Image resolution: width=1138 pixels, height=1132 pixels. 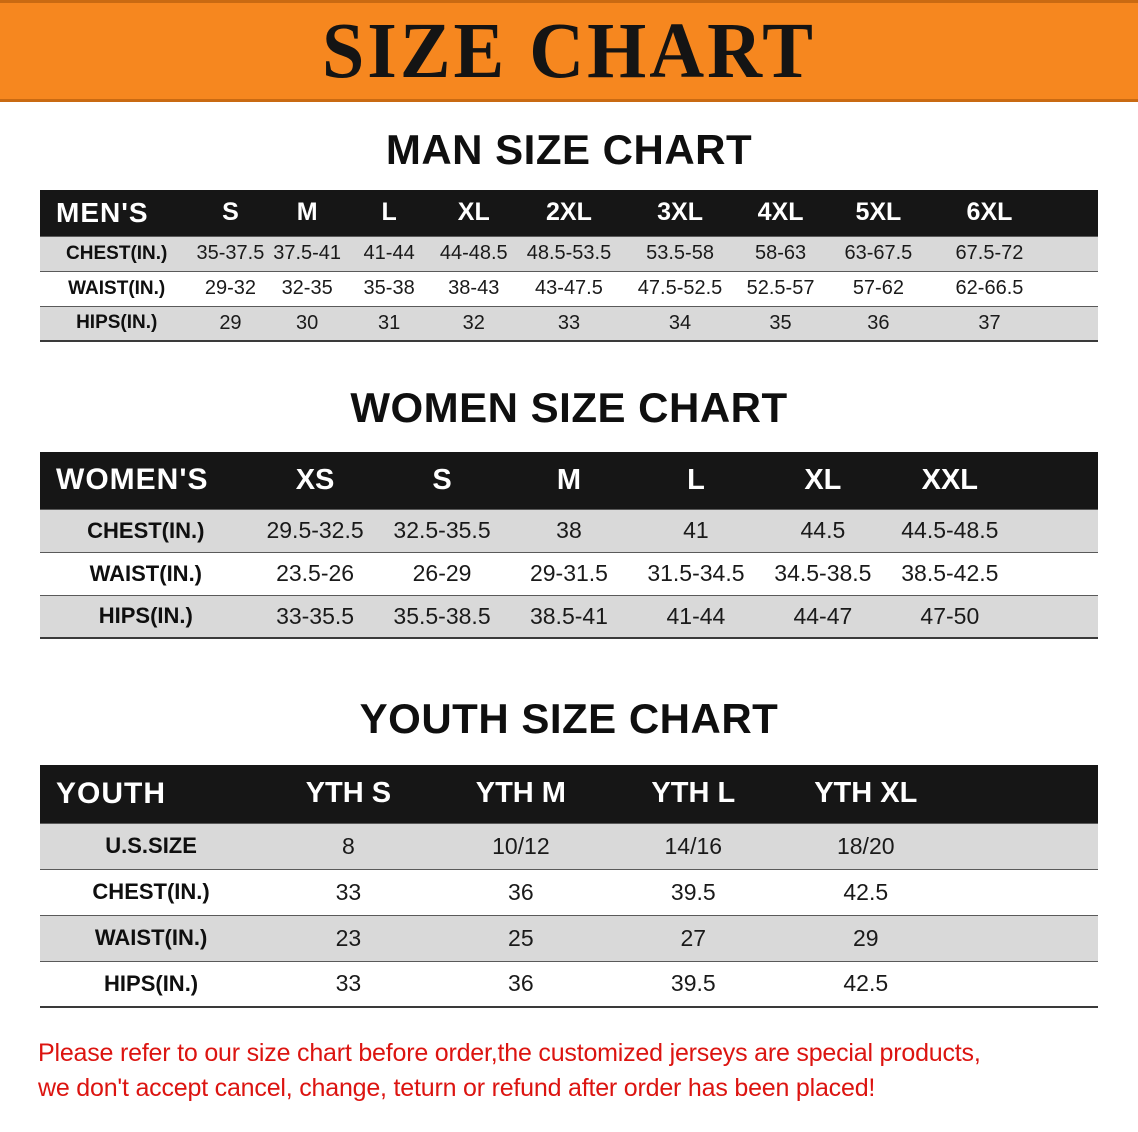 What do you see at coordinates (473, 253) in the screenshot?
I see `value-cell: 44-48.5` at bounding box center [473, 253].